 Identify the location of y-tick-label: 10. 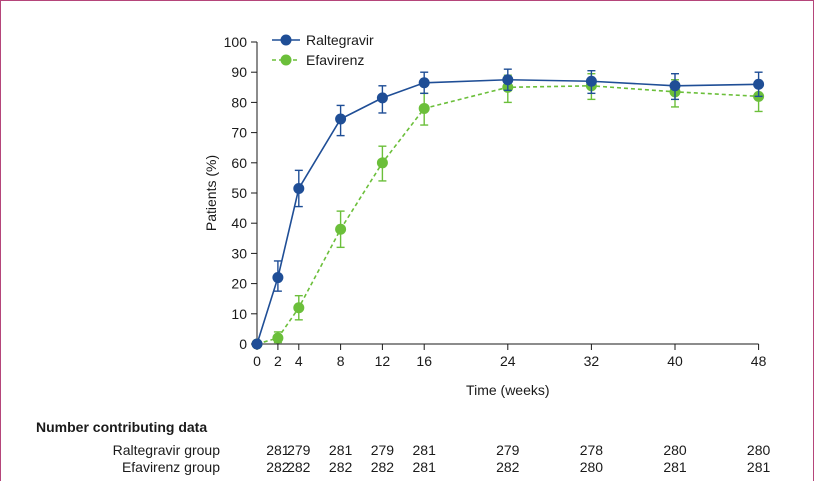
(239, 314).